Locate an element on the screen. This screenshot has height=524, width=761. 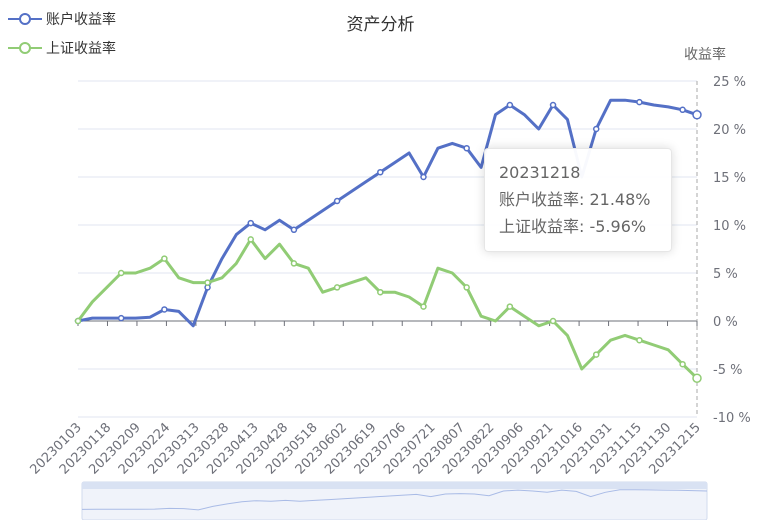
data-zoom-preview-line is located at coordinates (394, 500).